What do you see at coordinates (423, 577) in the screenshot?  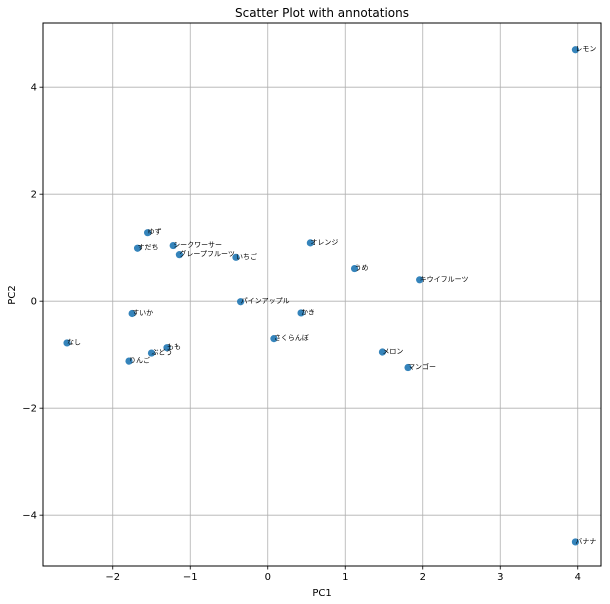 I see `x-tick-label: 2` at bounding box center [423, 577].